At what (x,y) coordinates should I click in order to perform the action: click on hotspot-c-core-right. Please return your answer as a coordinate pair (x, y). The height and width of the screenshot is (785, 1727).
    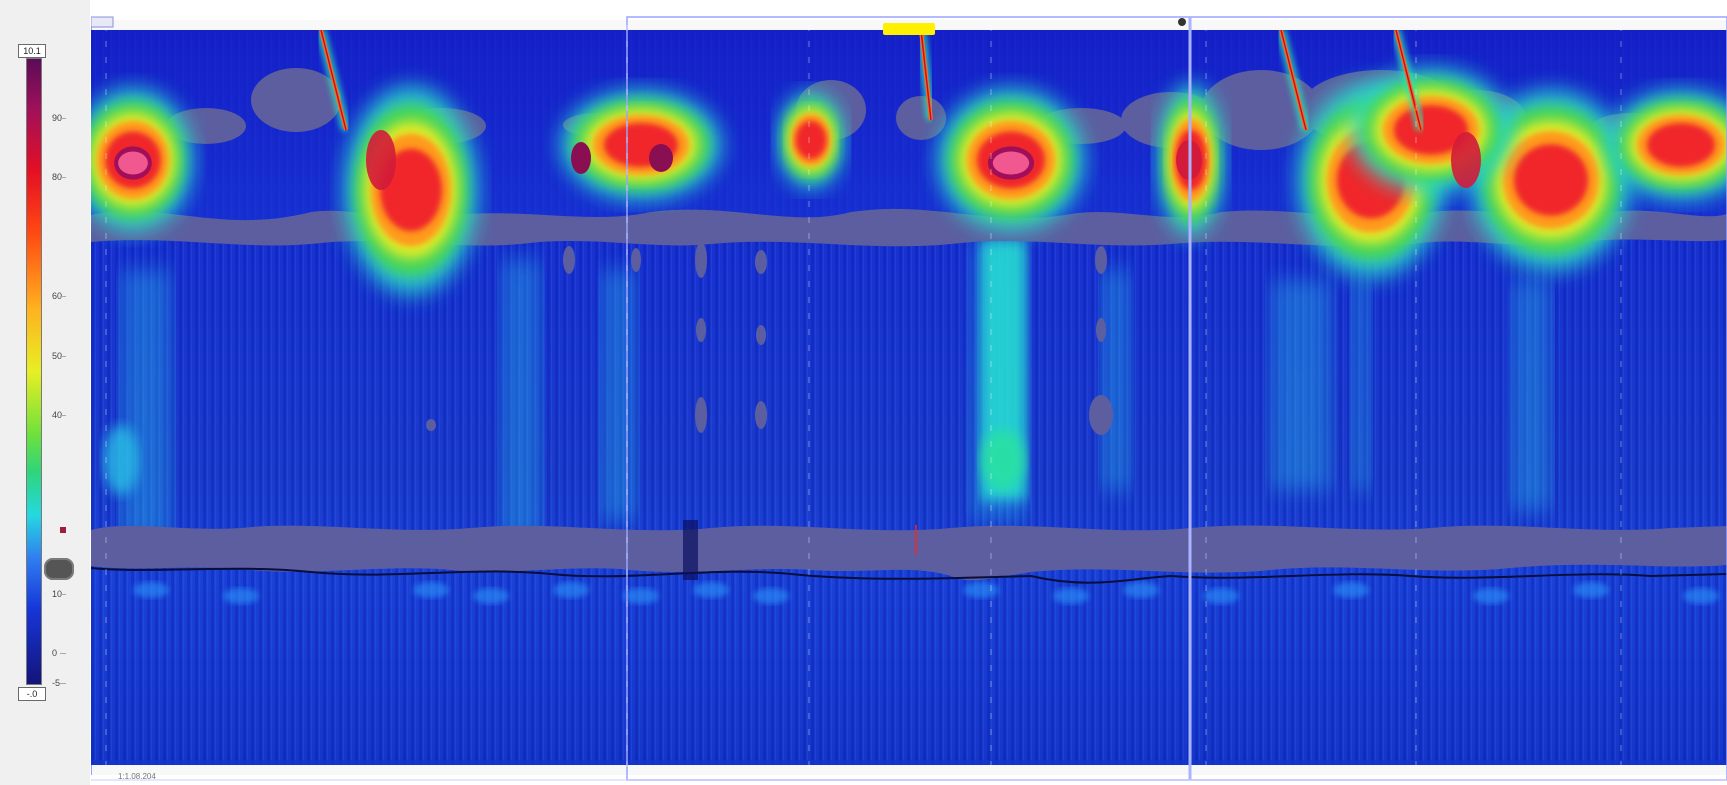
    Looking at the image, I should click on (661, 158).